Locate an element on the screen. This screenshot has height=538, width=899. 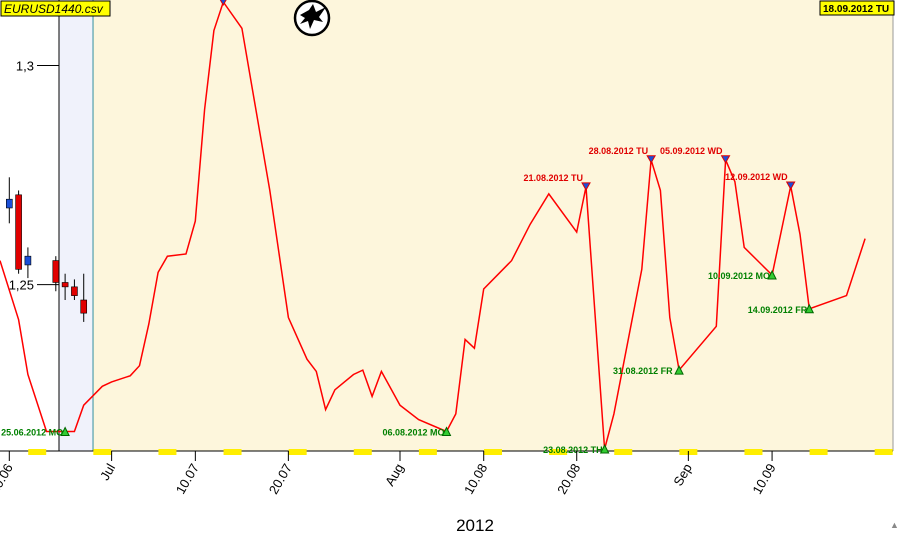
trough-label: 14.09.2012 FR is located at coordinates (778, 310).